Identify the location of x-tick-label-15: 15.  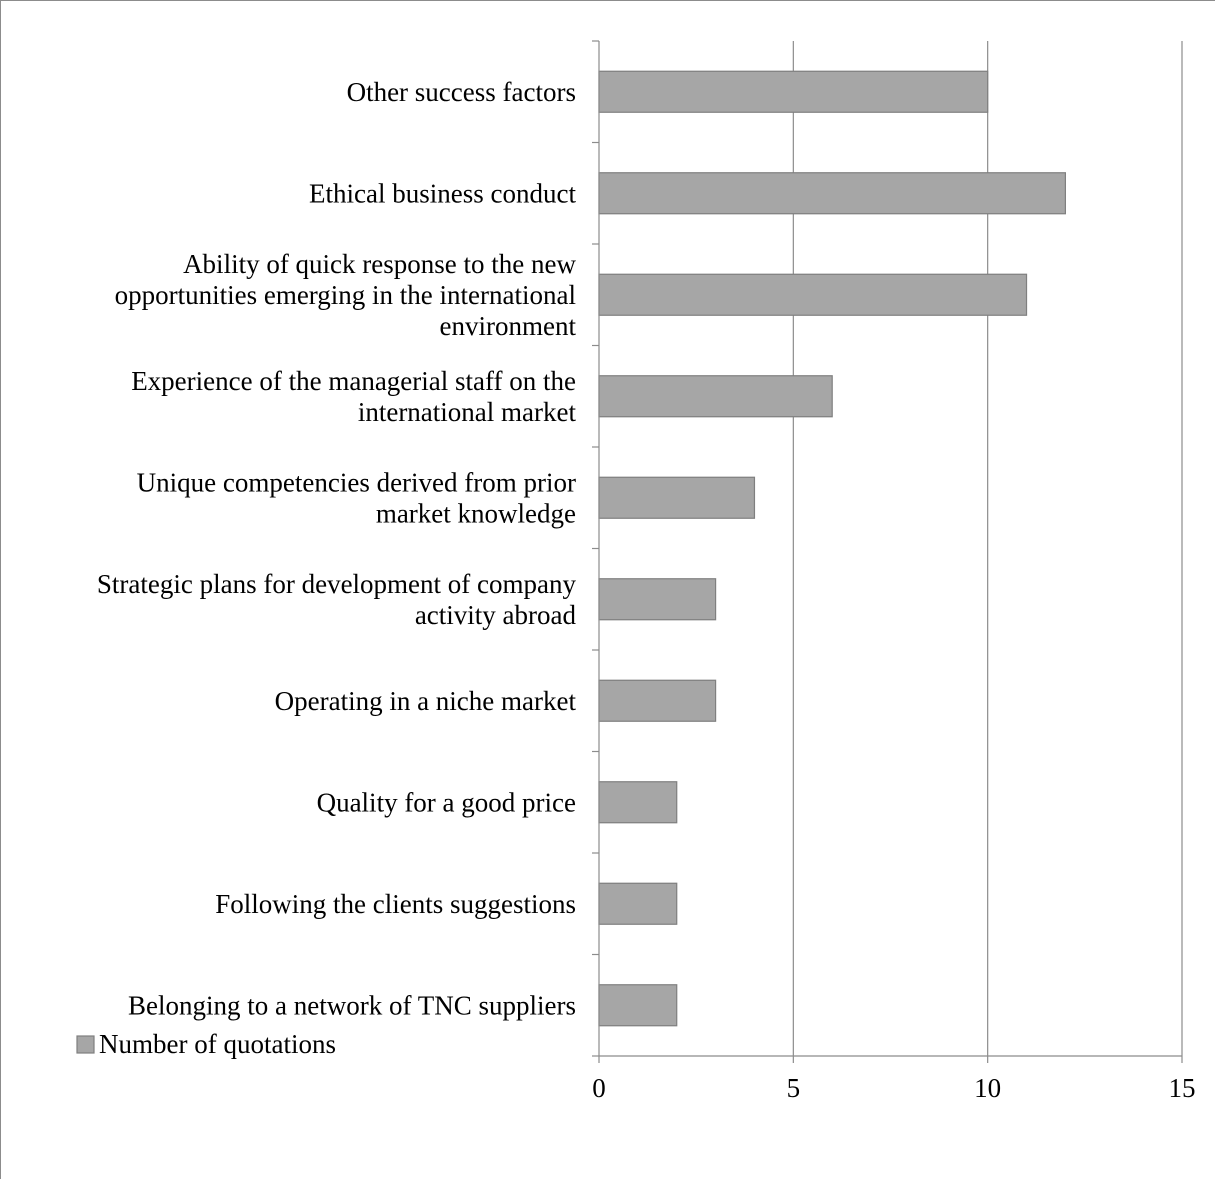
(1182, 1088).